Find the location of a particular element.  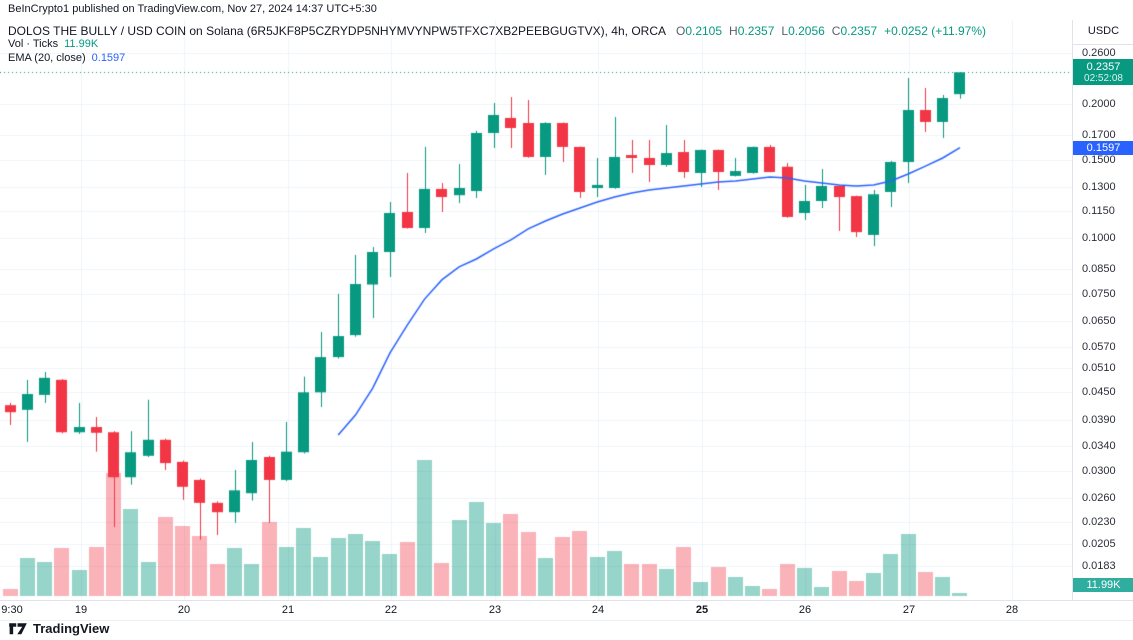

price-axis-label: 0.1300 is located at coordinates (1099, 187).